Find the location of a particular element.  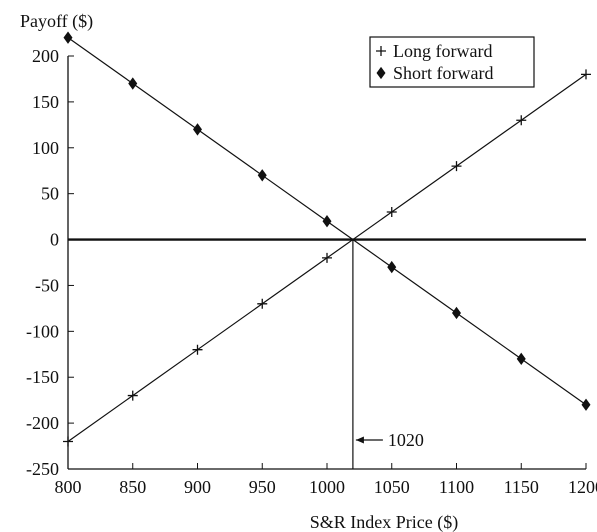

annotation-label: 1020 is located at coordinates (406, 440).